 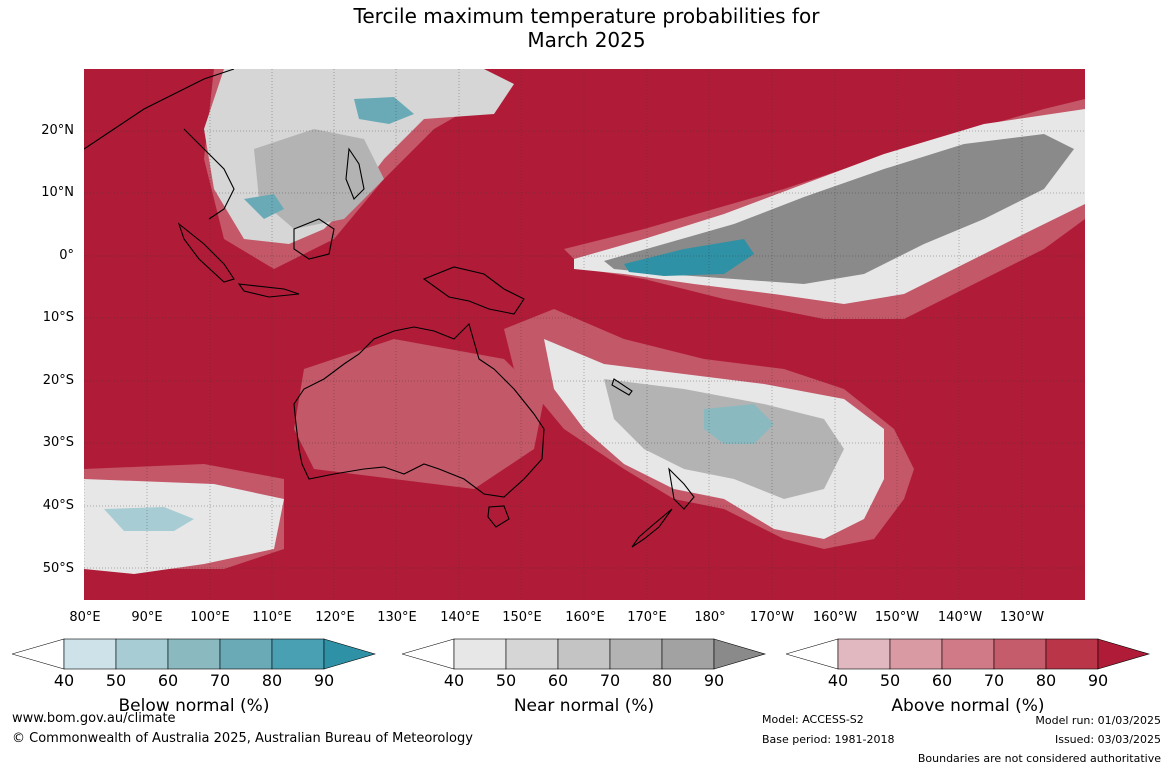 What do you see at coordinates (1022, 617) in the screenshot?
I see `lon-label-130w: 130°W` at bounding box center [1022, 617].